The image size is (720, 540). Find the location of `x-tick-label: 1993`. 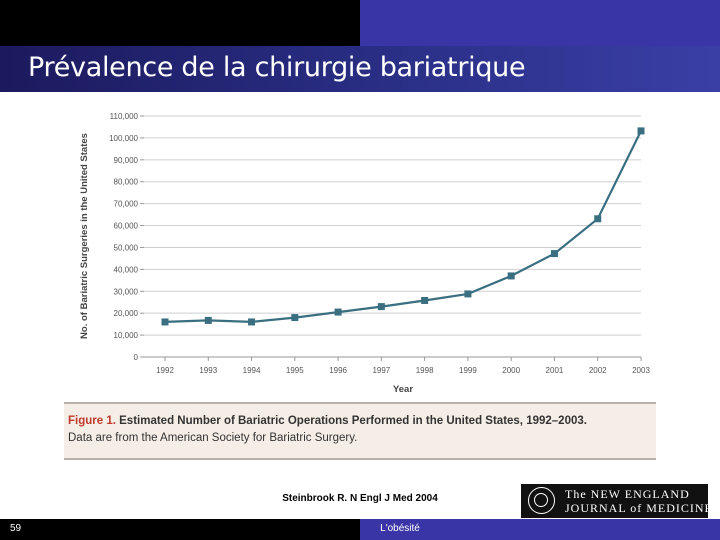

x-tick-label: 1993 is located at coordinates (208, 370).